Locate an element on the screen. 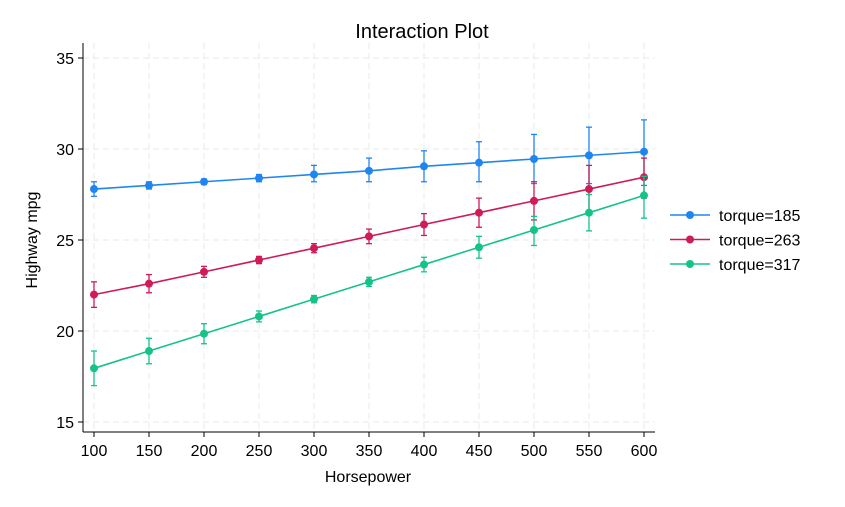 The height and width of the screenshot is (507, 845). legend: torque=185 torque=263 torque=317 is located at coordinates (735, 241).